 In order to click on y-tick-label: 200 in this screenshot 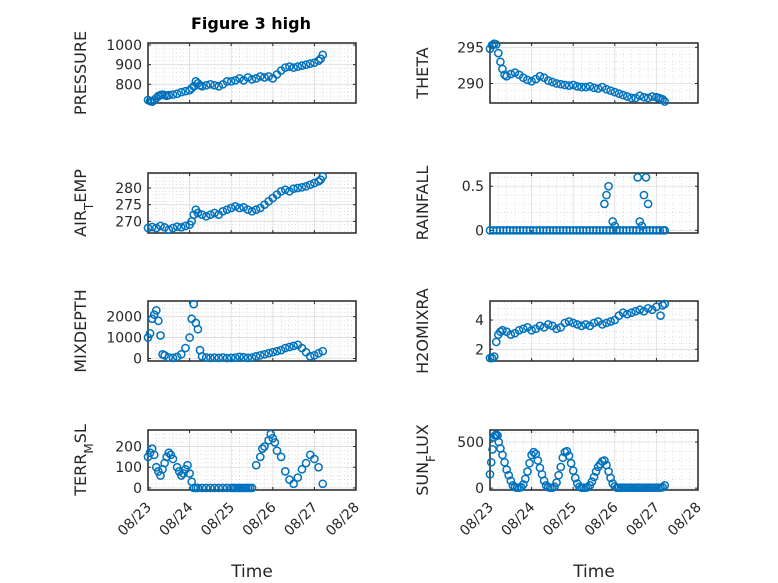, I will do `click(128, 448)`.